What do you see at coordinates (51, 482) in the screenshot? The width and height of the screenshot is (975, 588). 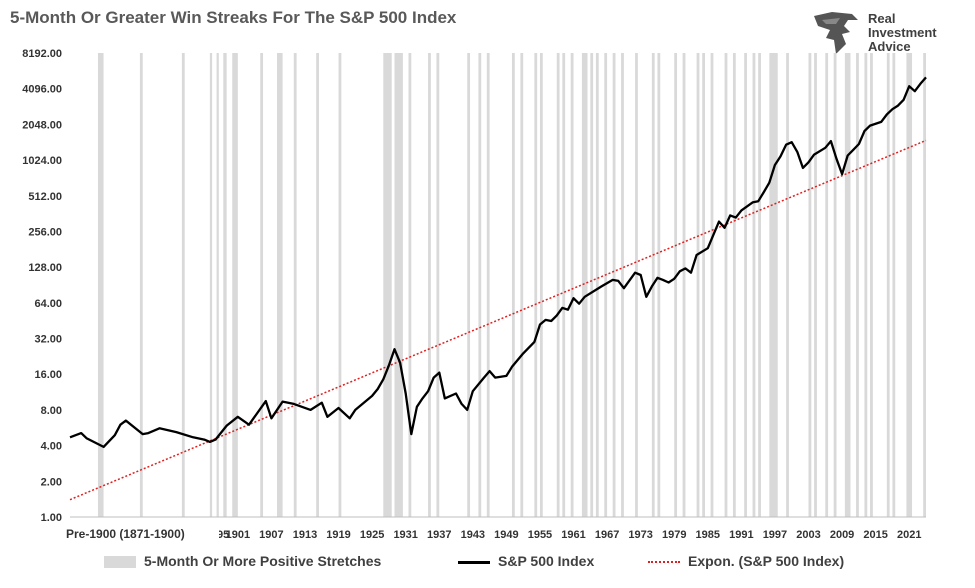 I see `y-tick-label: 2.00` at bounding box center [51, 482].